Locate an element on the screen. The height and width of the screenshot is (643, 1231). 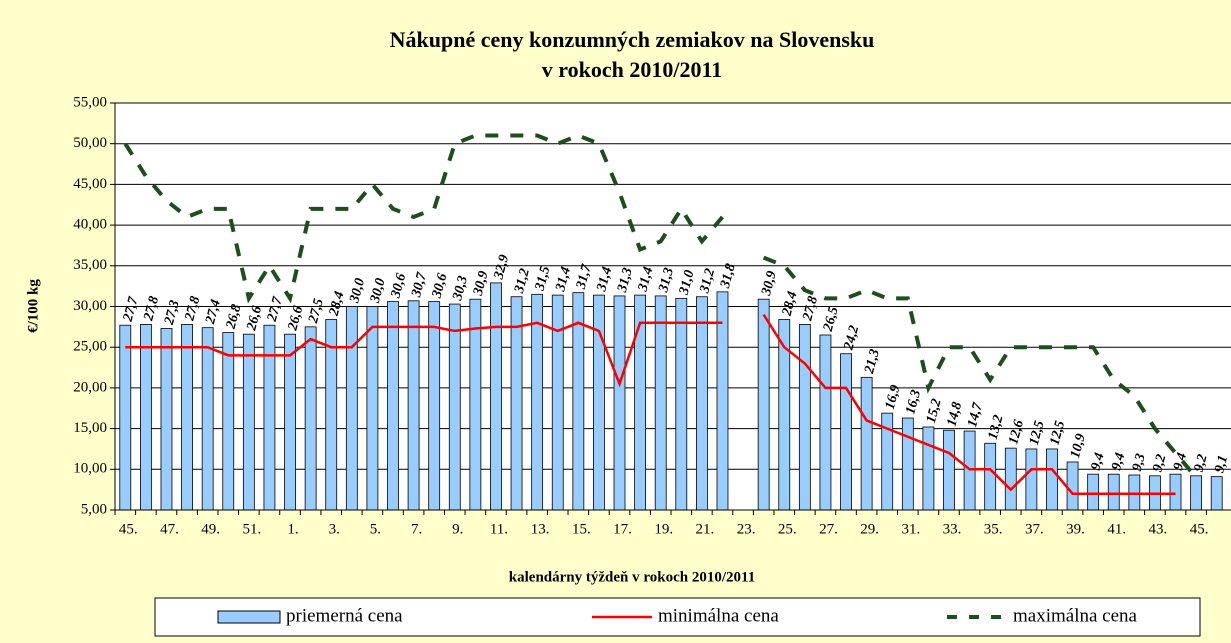
data-label: 9,4 is located at coordinates (1098, 461).